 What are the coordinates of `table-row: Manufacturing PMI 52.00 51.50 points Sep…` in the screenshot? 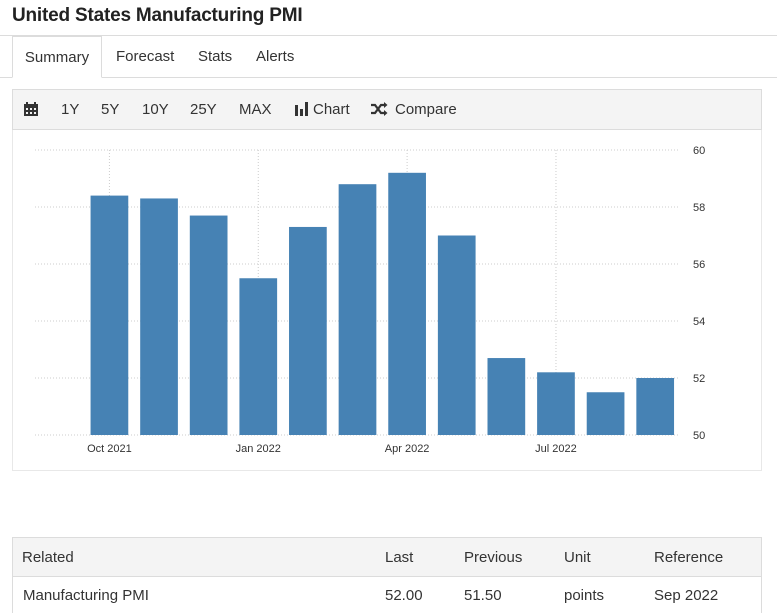 It's located at (387, 595).